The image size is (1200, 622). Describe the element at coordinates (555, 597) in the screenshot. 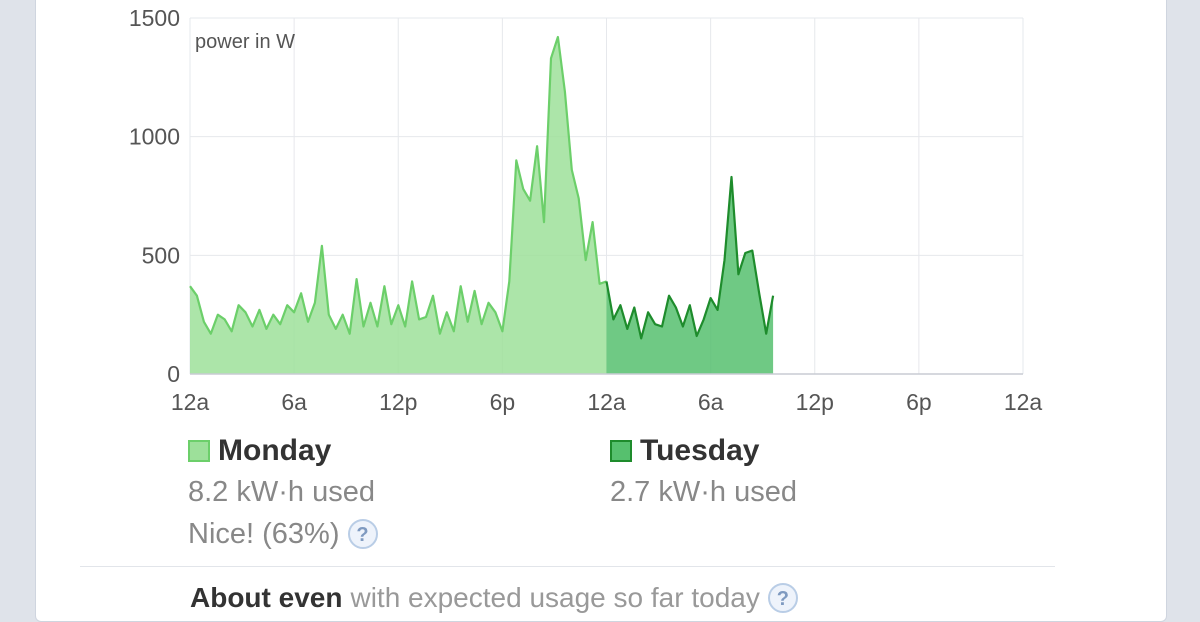

I see `about-status-text: with expected usage so far today` at that location.